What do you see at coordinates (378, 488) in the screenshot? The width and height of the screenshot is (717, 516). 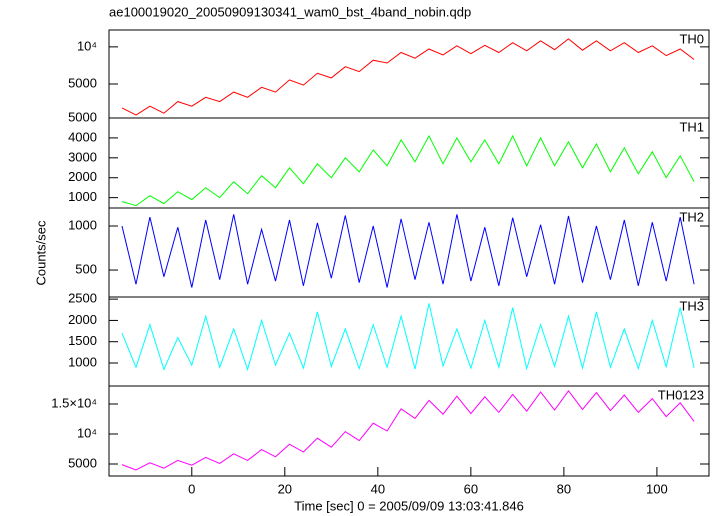 I see `x-tick-label: 40` at bounding box center [378, 488].